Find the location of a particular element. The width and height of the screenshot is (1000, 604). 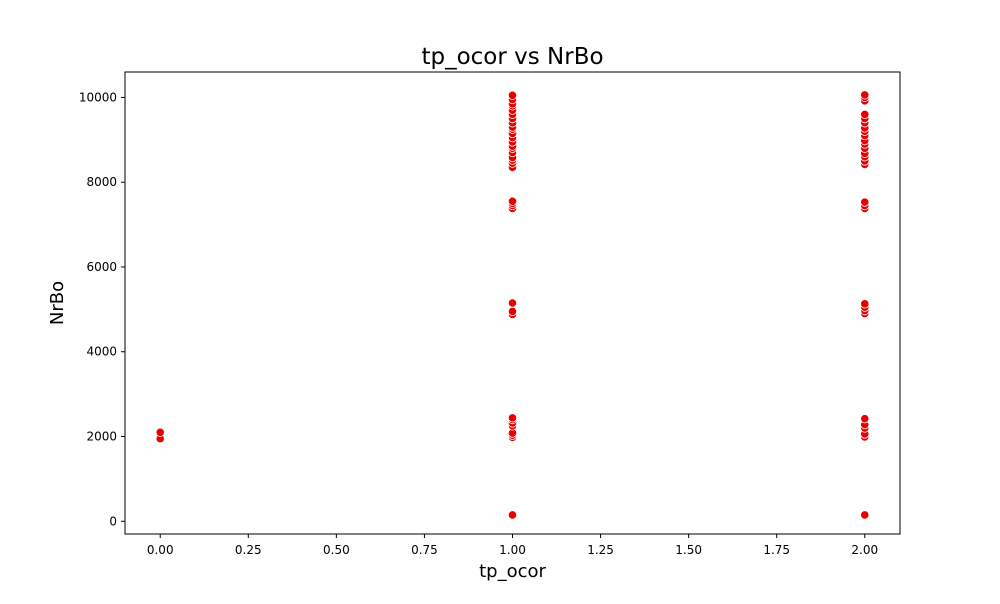

y-tick-label: 4000 is located at coordinates (101, 352).